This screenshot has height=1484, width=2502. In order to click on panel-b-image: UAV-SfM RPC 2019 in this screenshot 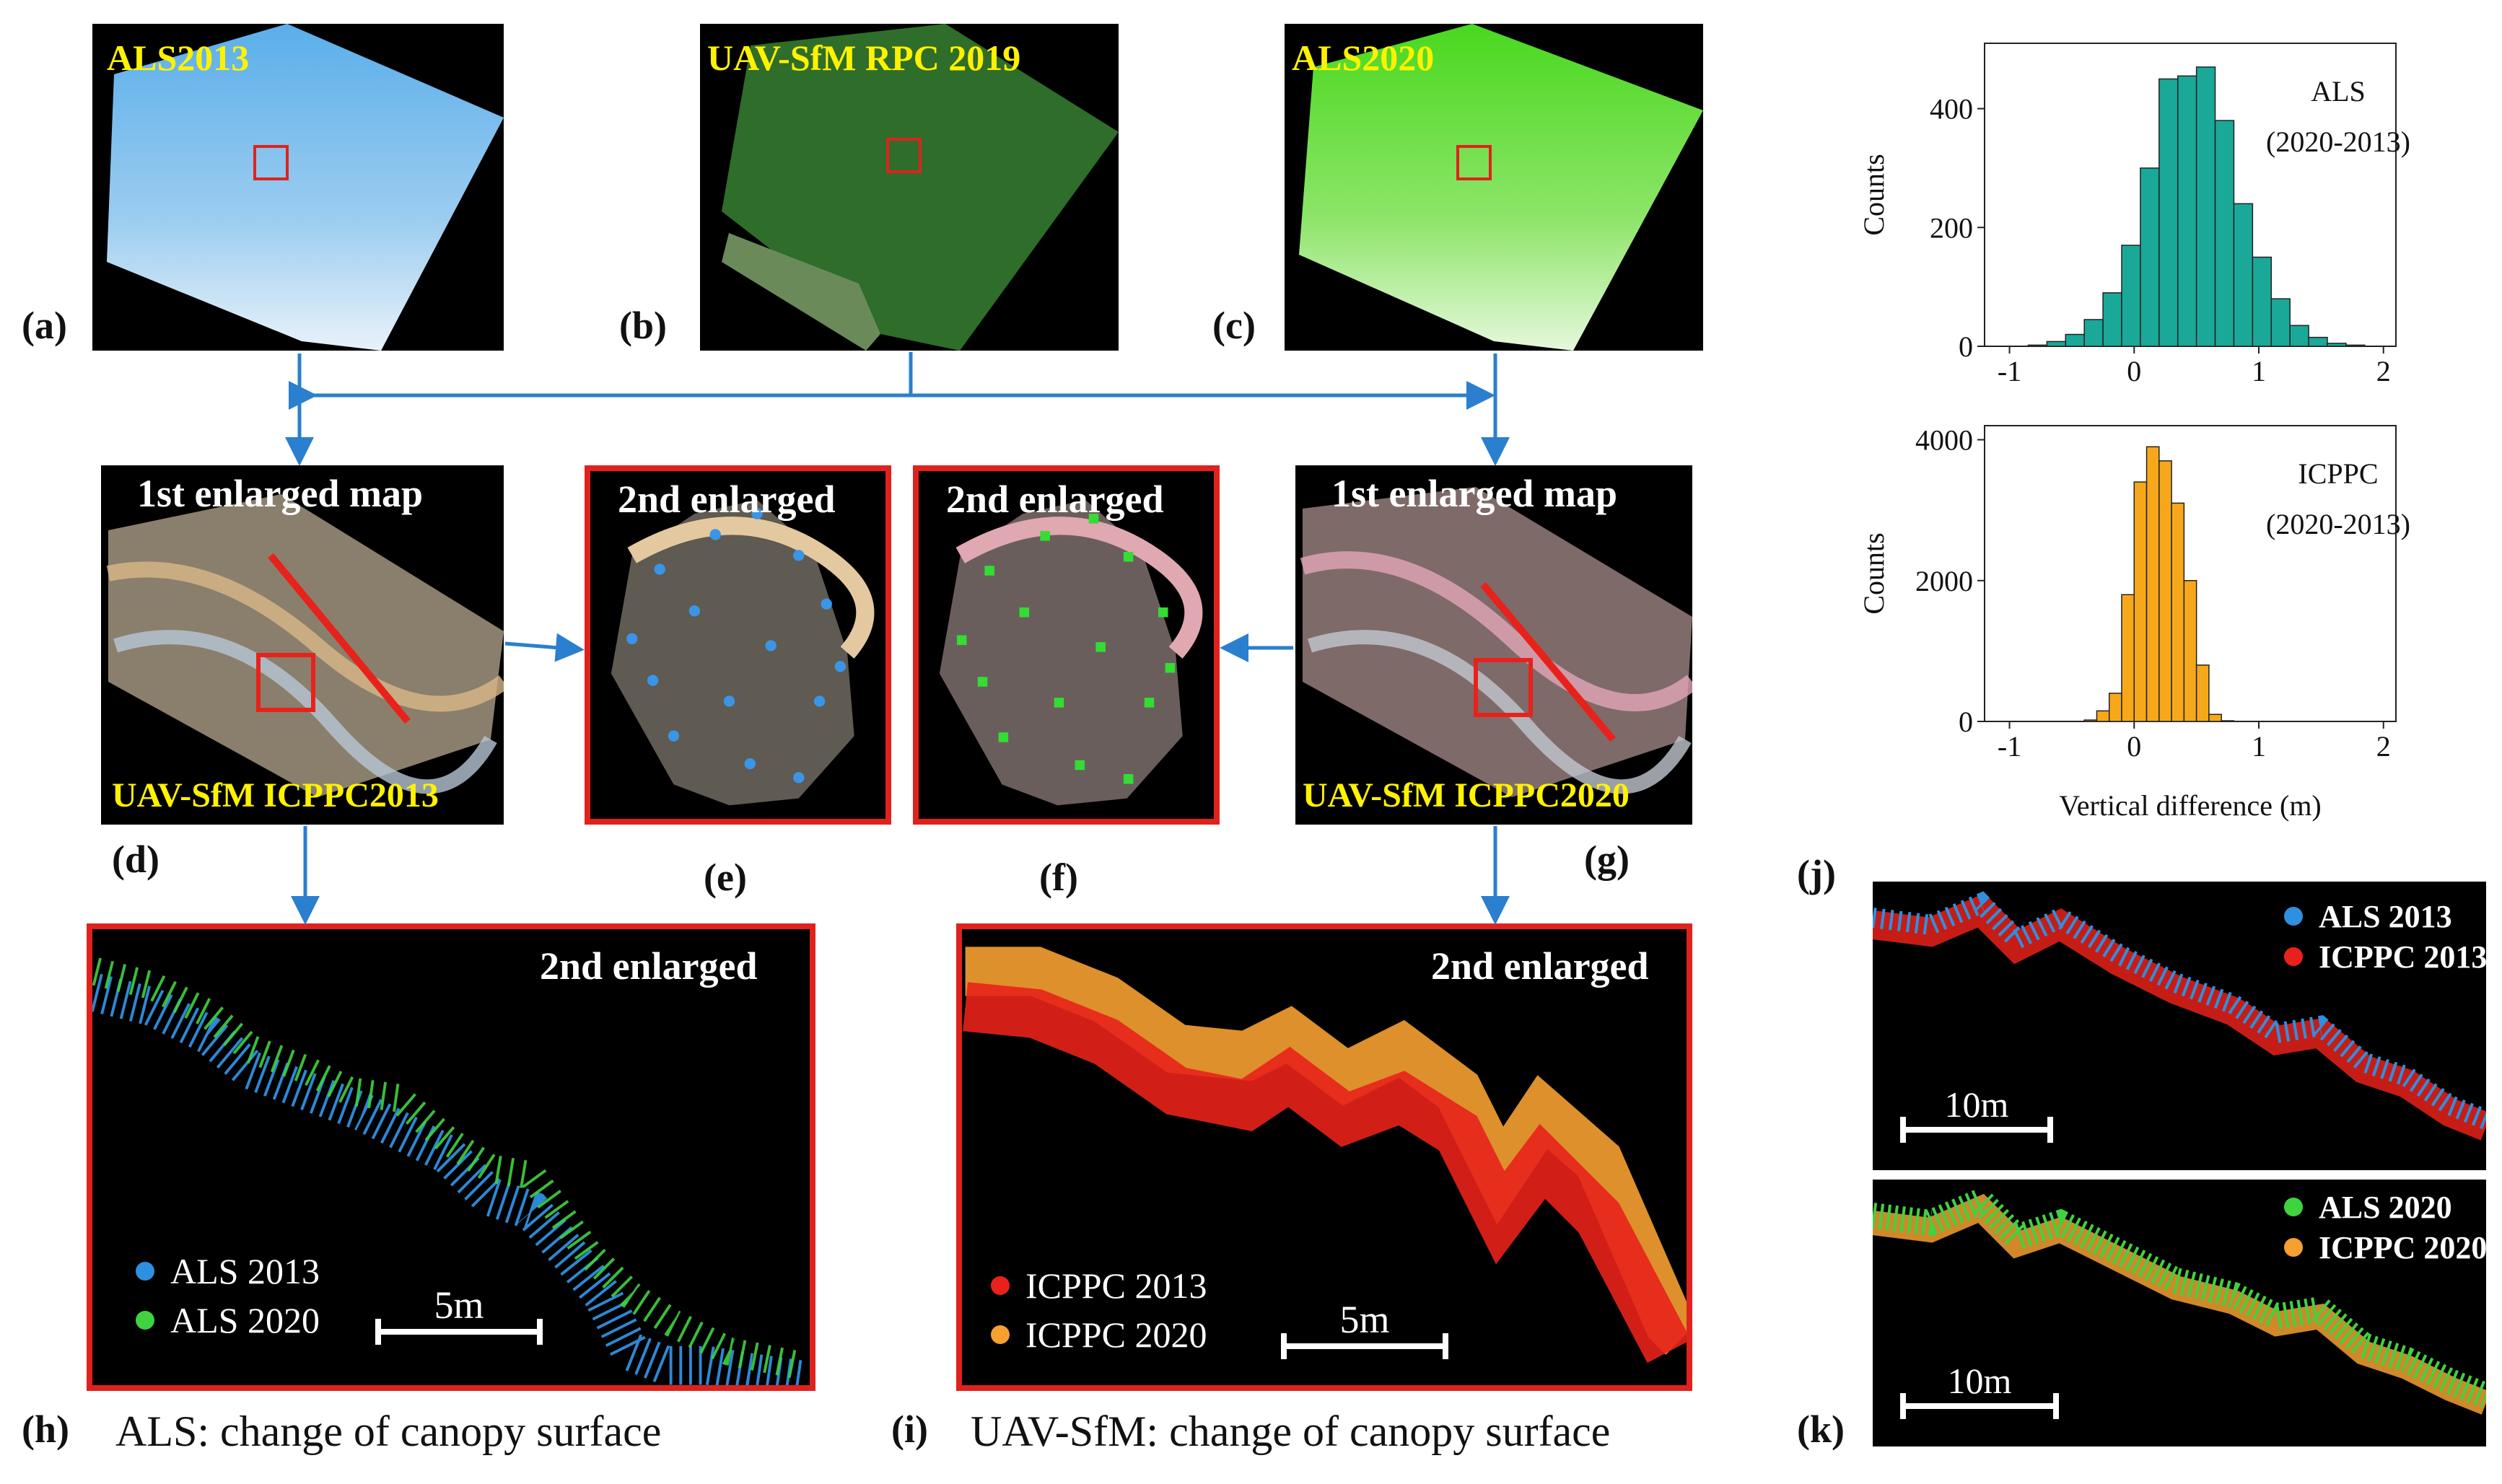, I will do `click(909, 187)`.